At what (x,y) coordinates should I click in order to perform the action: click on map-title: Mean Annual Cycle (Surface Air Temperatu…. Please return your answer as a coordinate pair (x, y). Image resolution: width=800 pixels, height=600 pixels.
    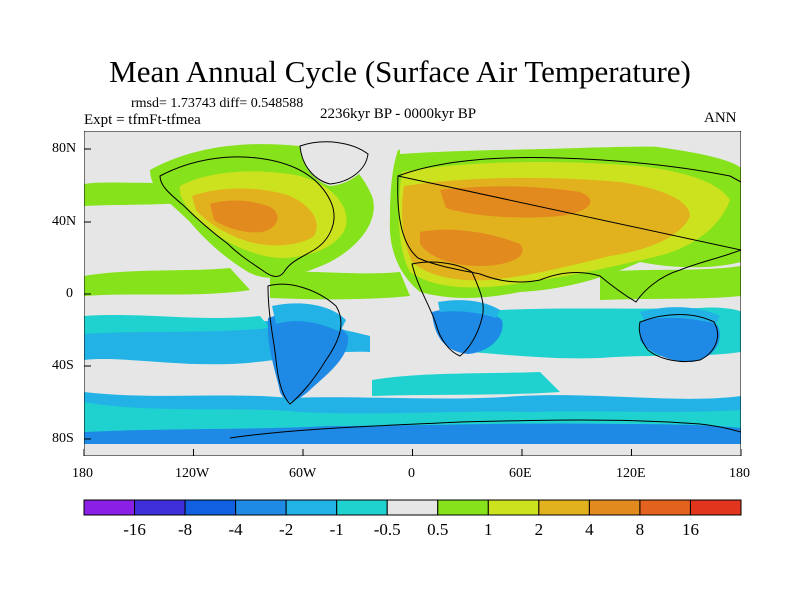
    Looking at the image, I should click on (400, 71).